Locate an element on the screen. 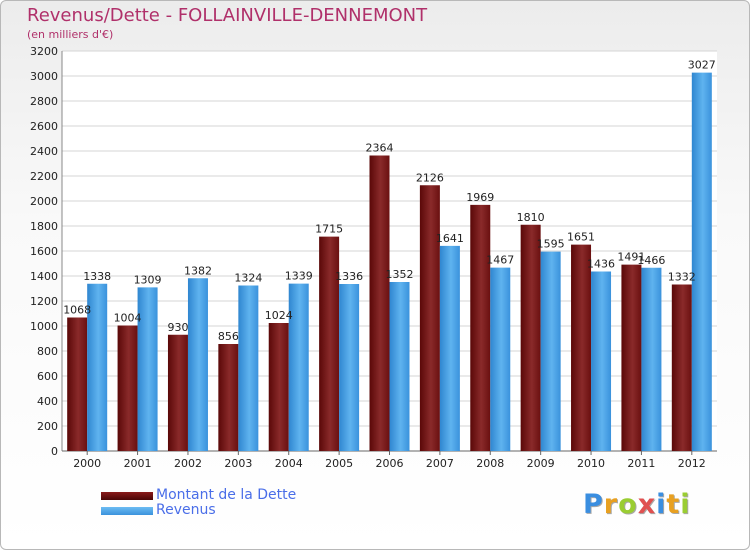 The width and height of the screenshot is (750, 550). data-label-dette: 1810 is located at coordinates (531, 217).